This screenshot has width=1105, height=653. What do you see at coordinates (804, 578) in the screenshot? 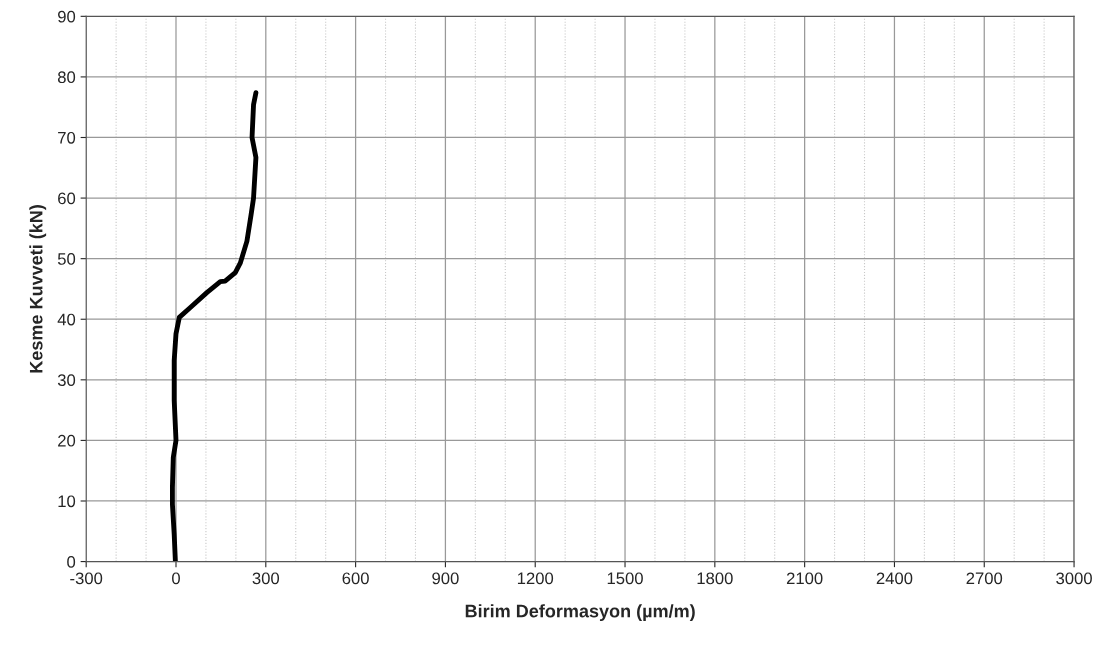
I see `x-tick-label: 2100` at bounding box center [804, 578].